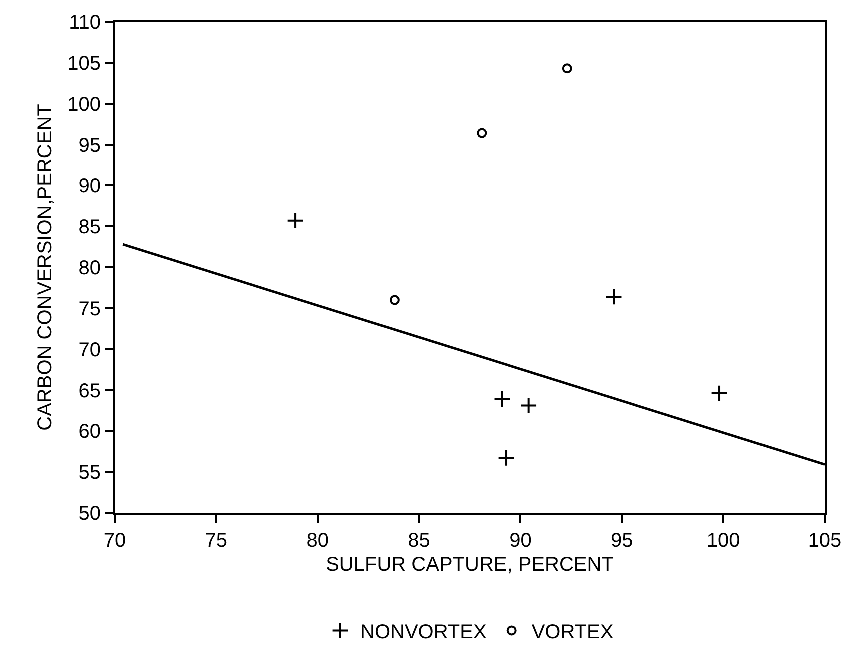  I want to click on x-tick-label: 75, so click(216, 541).